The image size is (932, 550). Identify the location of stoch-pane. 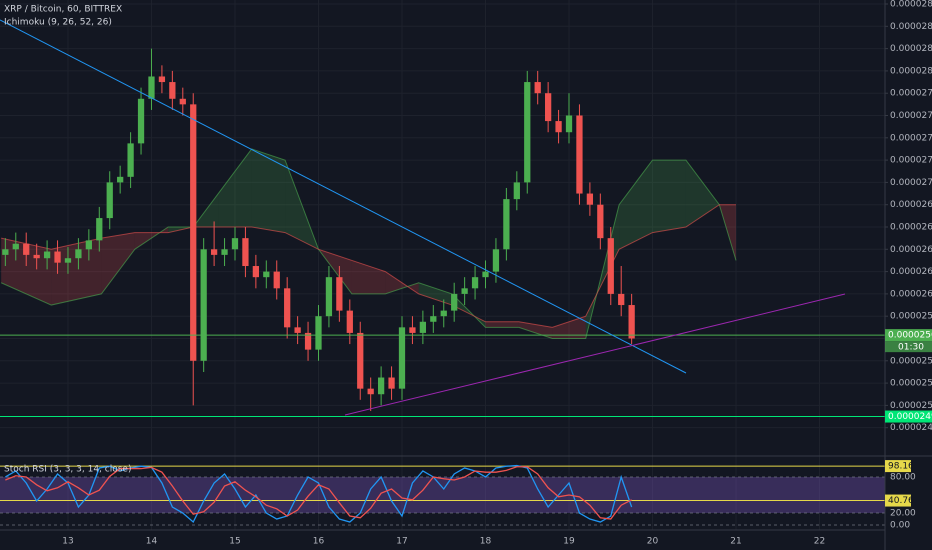
(442, 495).